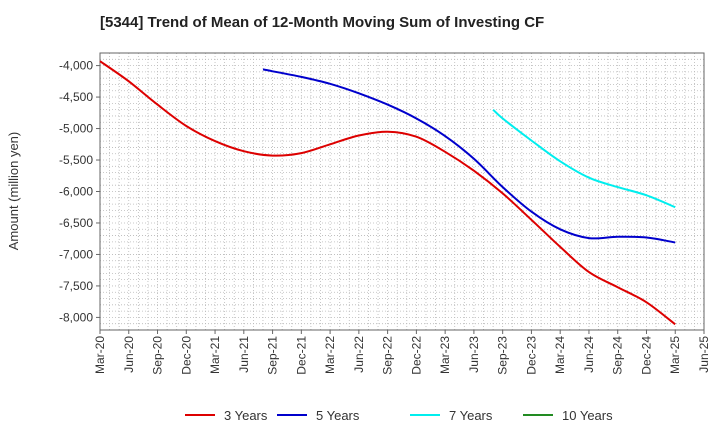  I want to click on legend-label: 7 Years, so click(471, 415).